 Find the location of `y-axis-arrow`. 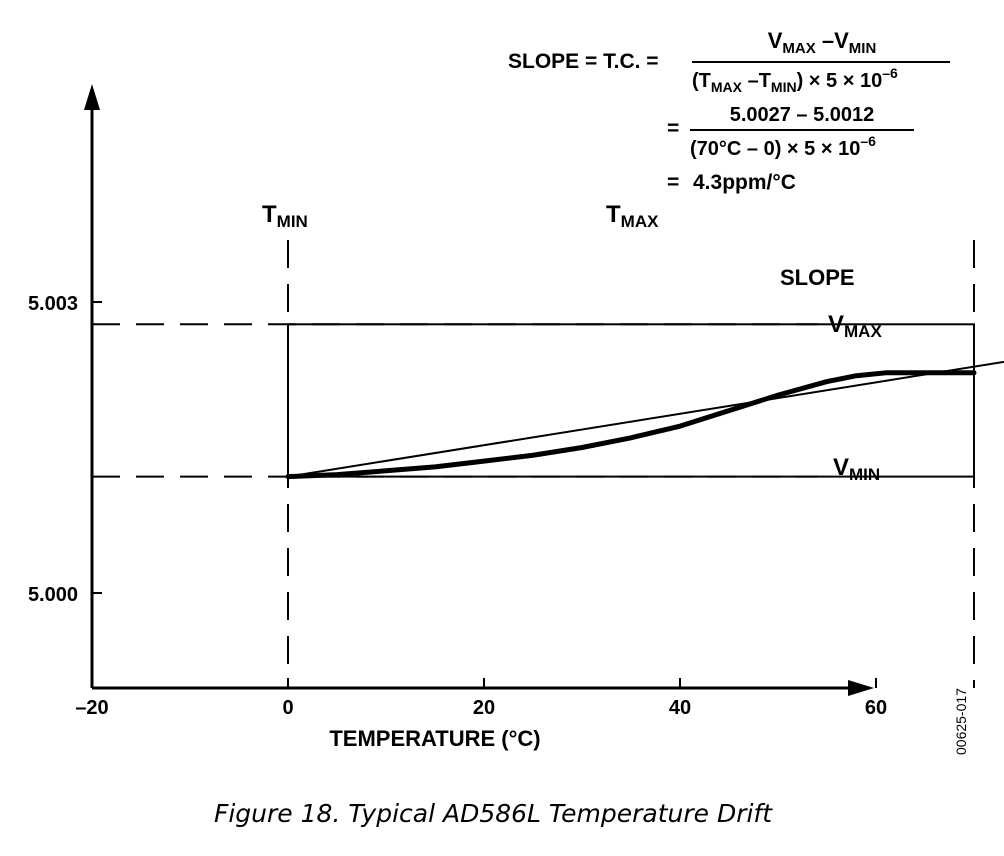

y-axis-arrow is located at coordinates (92, 97).